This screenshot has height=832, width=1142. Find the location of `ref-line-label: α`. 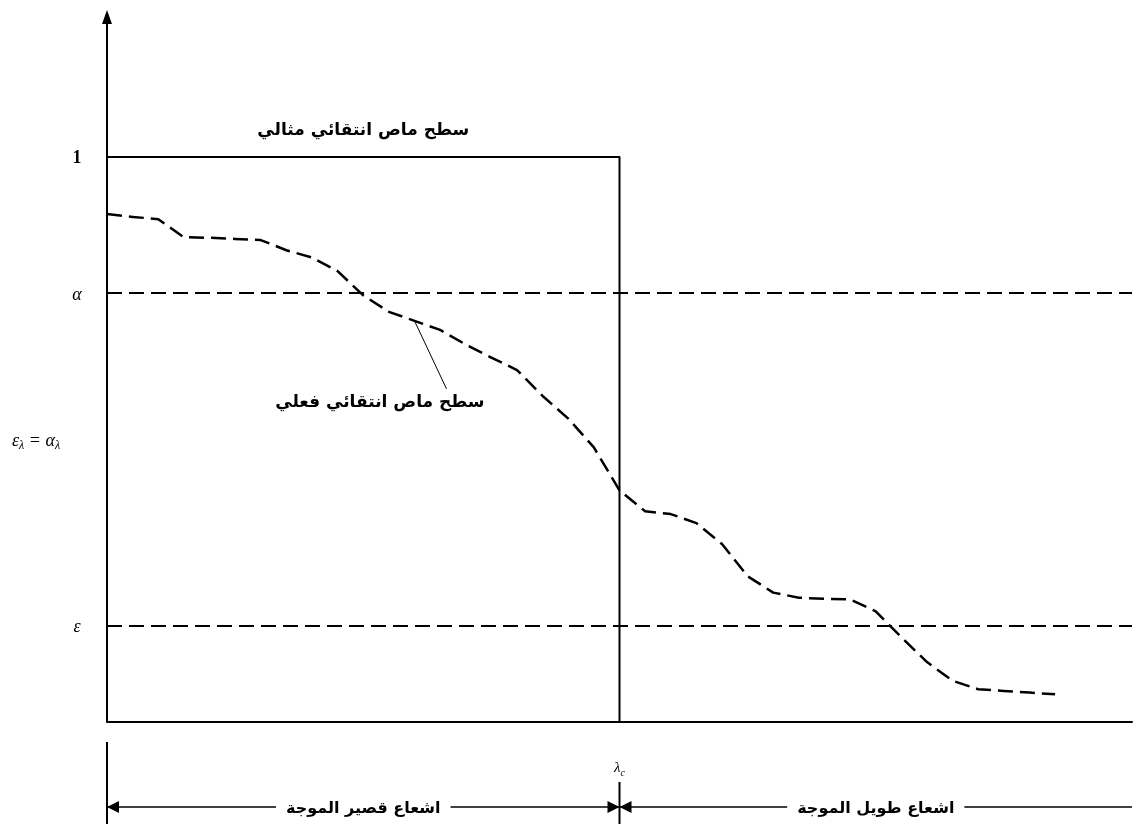

ref-line-label: α is located at coordinates (77, 293).